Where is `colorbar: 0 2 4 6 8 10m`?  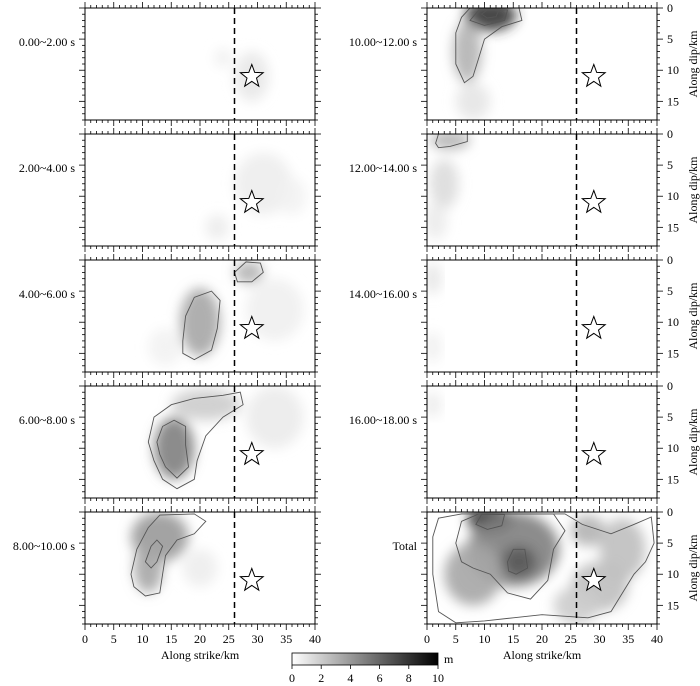
colorbar: 0 2 4 6 8 10m is located at coordinates (371, 668).